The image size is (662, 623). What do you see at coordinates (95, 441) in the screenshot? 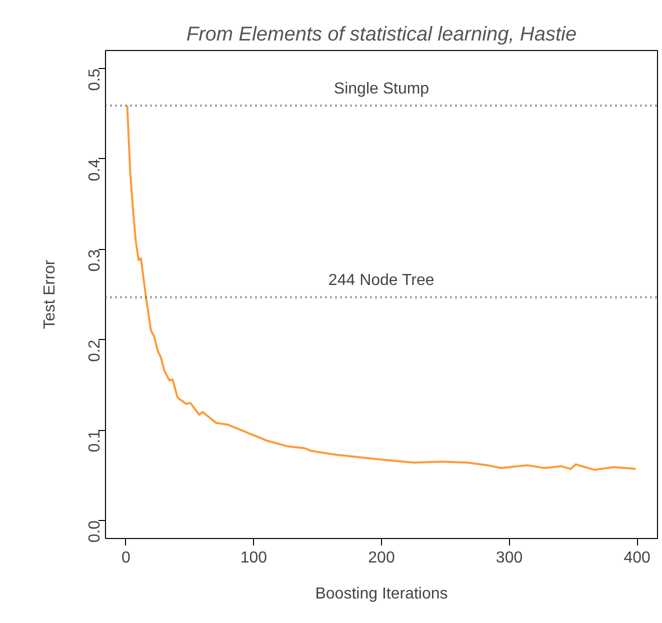
I see `y-tick-label: 0.1` at bounding box center [95, 441].